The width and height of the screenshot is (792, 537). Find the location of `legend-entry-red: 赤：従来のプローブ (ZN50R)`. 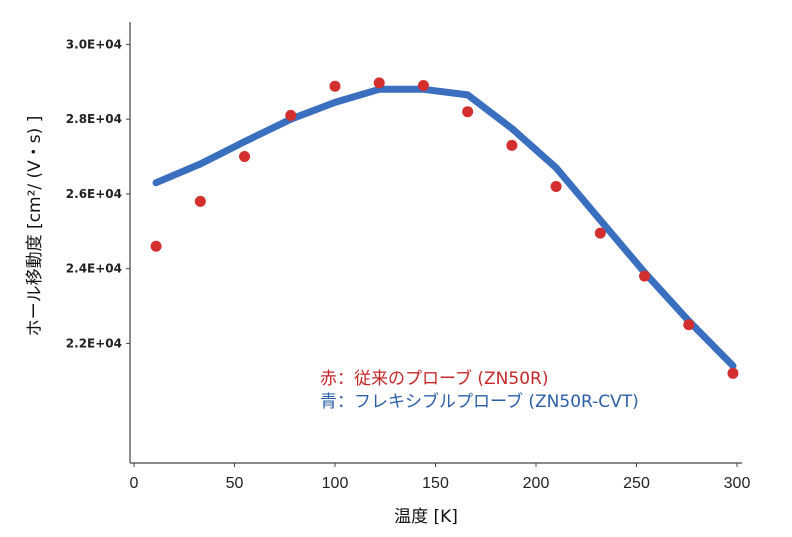

legend-entry-red: 赤：従来のプローブ (ZN50R) is located at coordinates (434, 378).